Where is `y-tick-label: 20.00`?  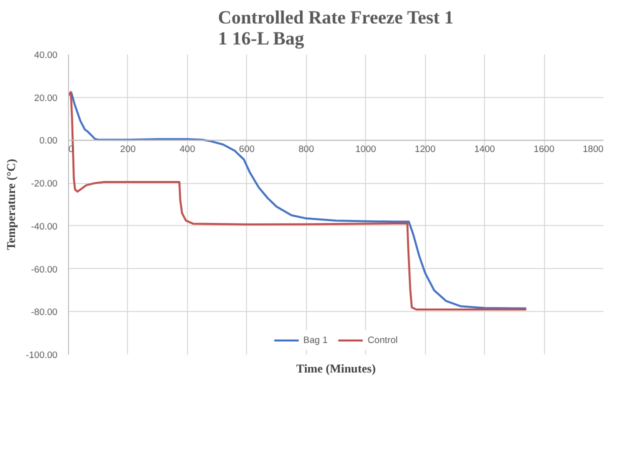
y-tick-label: 20.00 is located at coordinates (46, 97).